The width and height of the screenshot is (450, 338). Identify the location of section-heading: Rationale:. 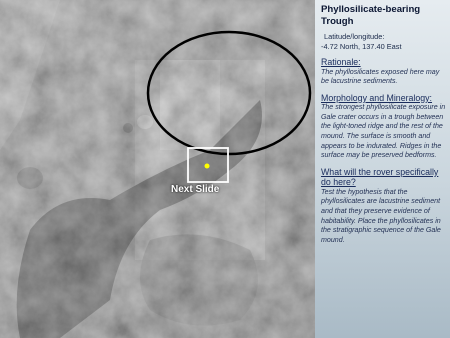
(341, 62).